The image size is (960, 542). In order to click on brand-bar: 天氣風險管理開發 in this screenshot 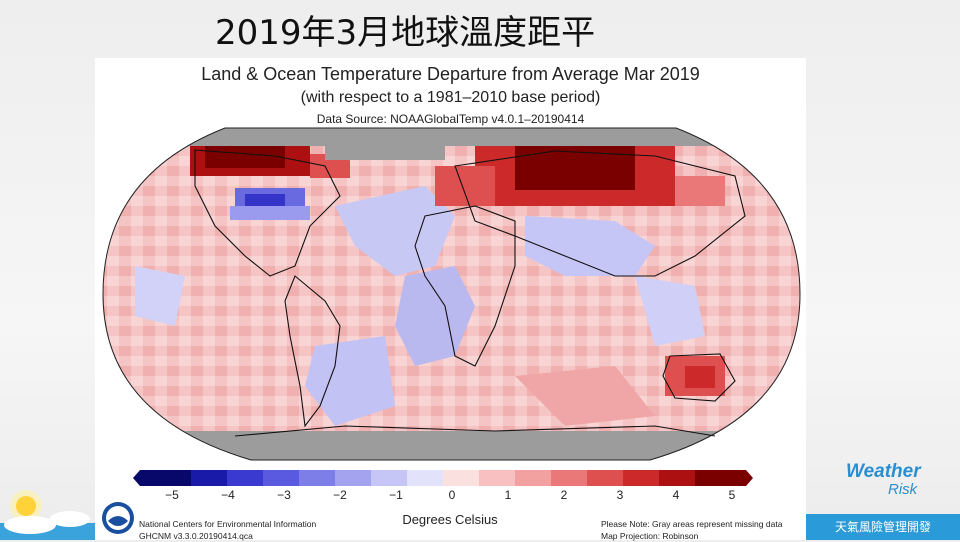, I will do `click(883, 527)`.